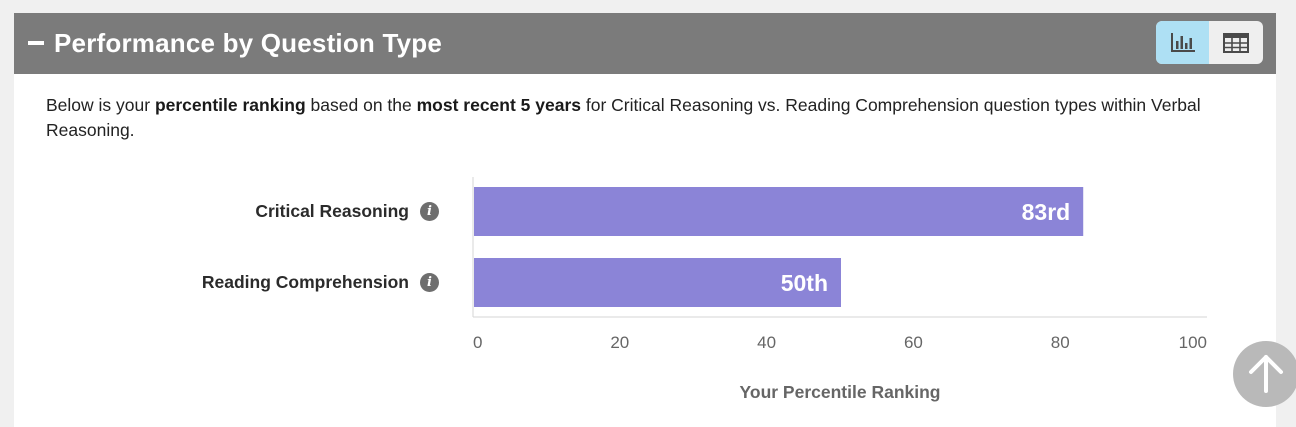 The image size is (1296, 427). What do you see at coordinates (766, 342) in the screenshot?
I see `x-tick-label: 40` at bounding box center [766, 342].